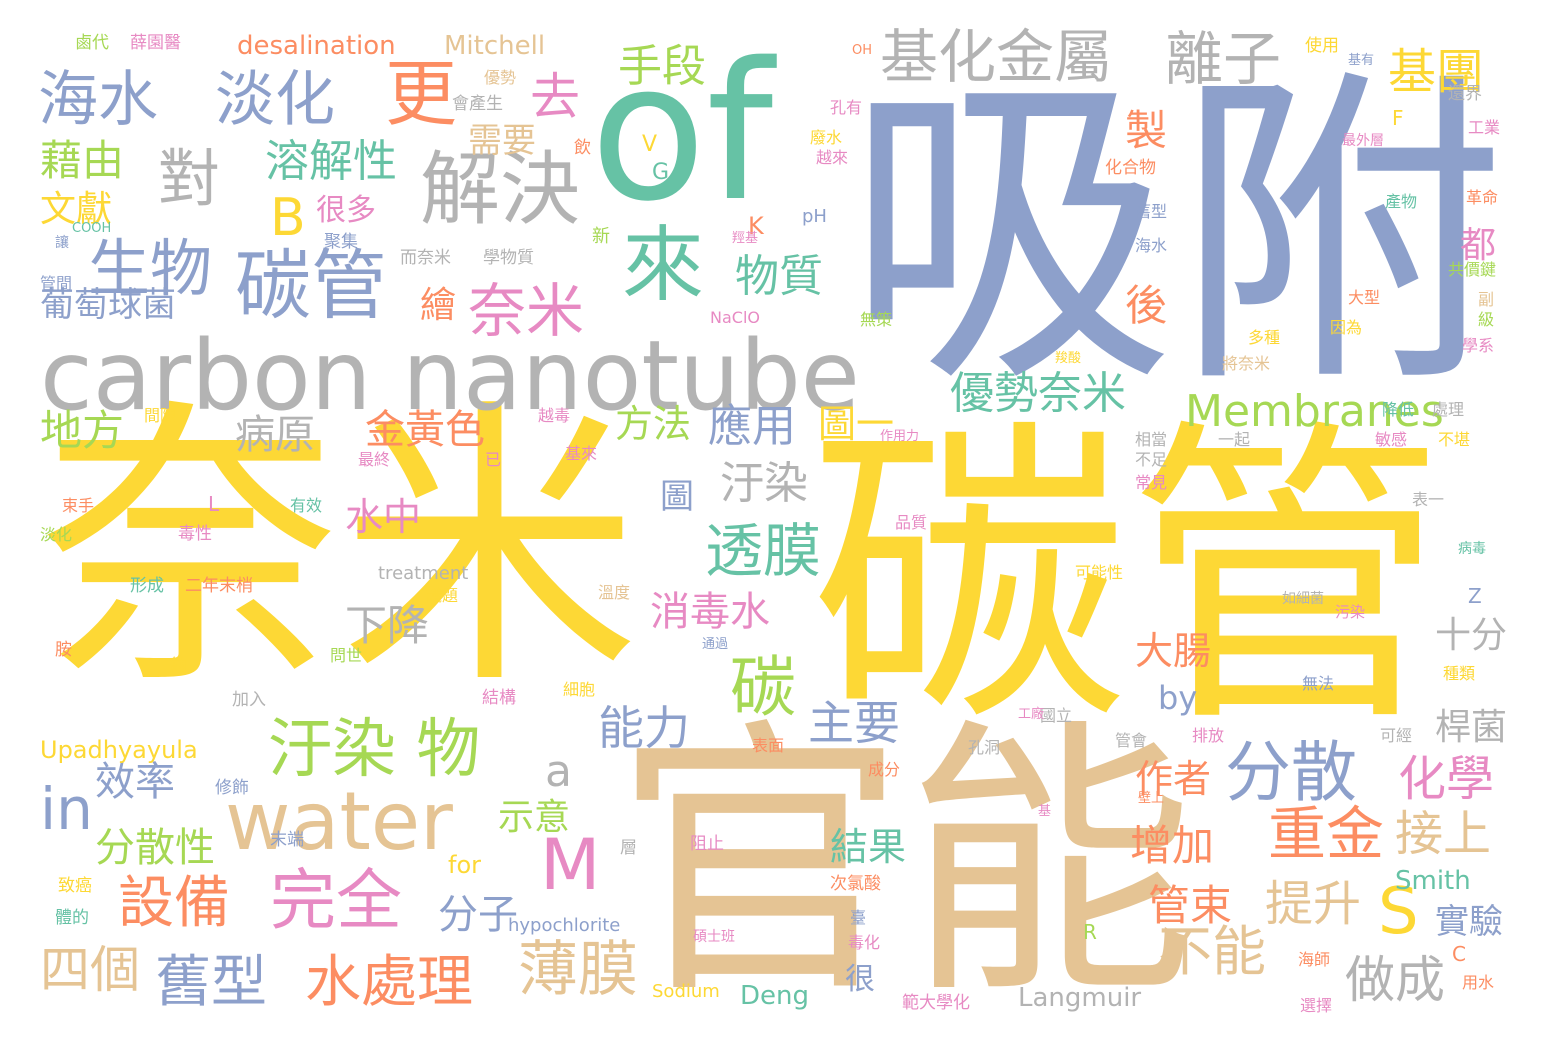 The image size is (1548, 1052). I want to click on word-modify: 修飾, so click(232, 788).